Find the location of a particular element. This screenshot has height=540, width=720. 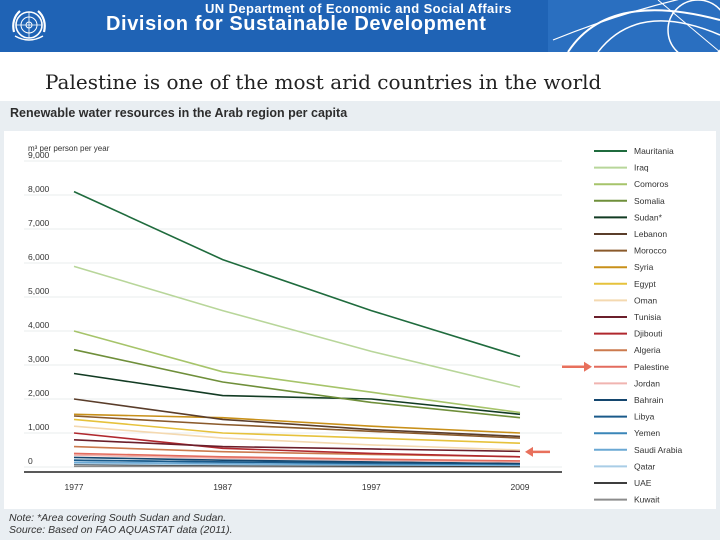

legend-label: Comoros is located at coordinates (651, 184).